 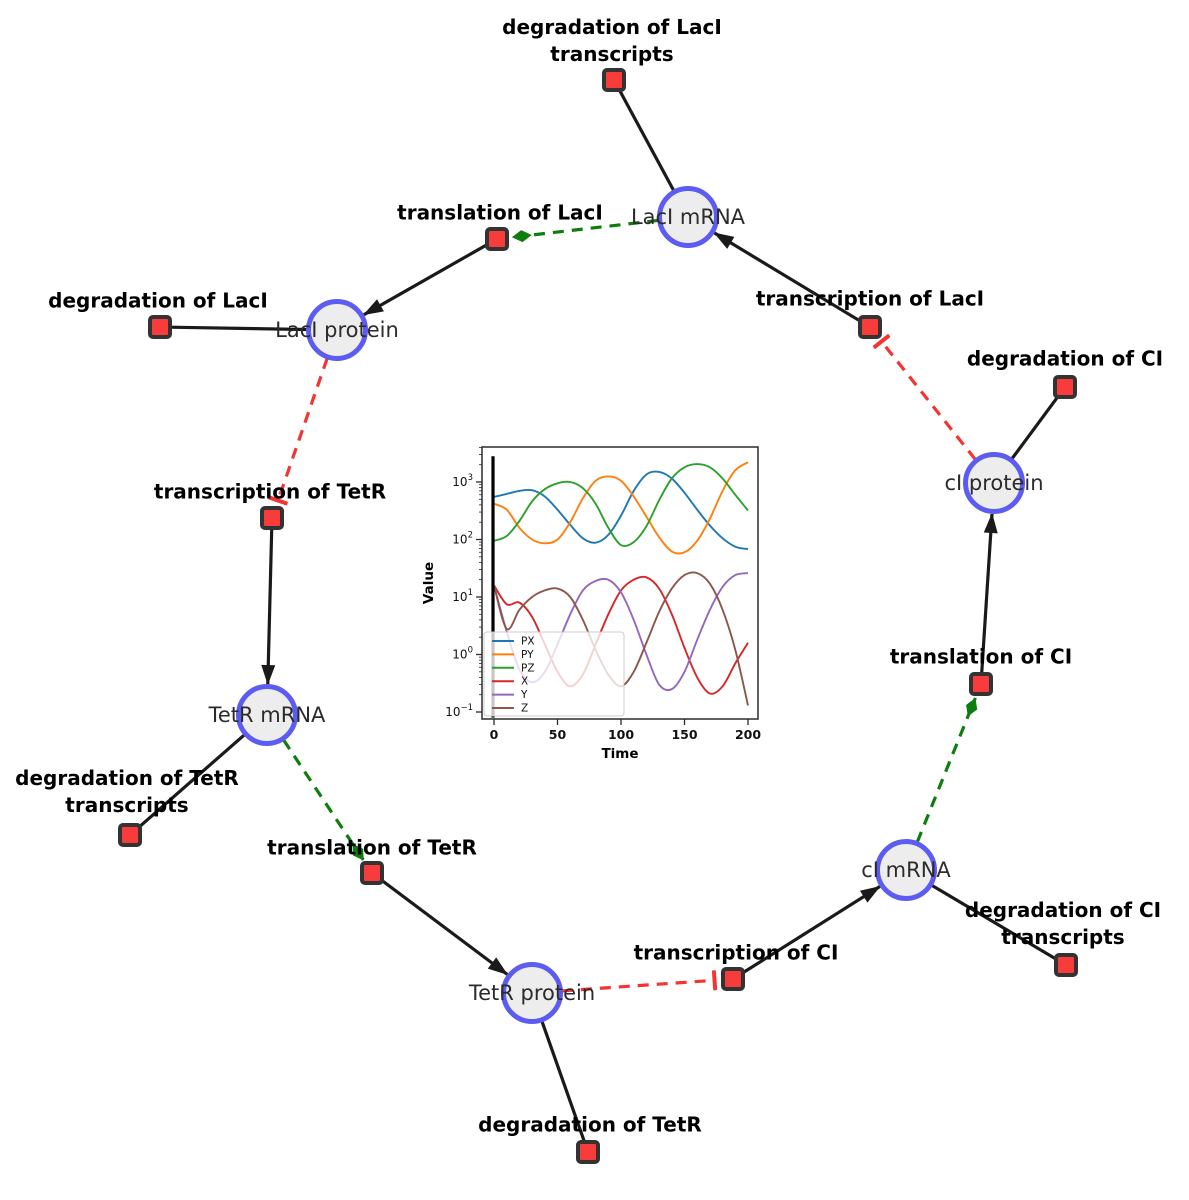 I want to click on reaction-node-translation-of-tetr, so click(x=372, y=873).